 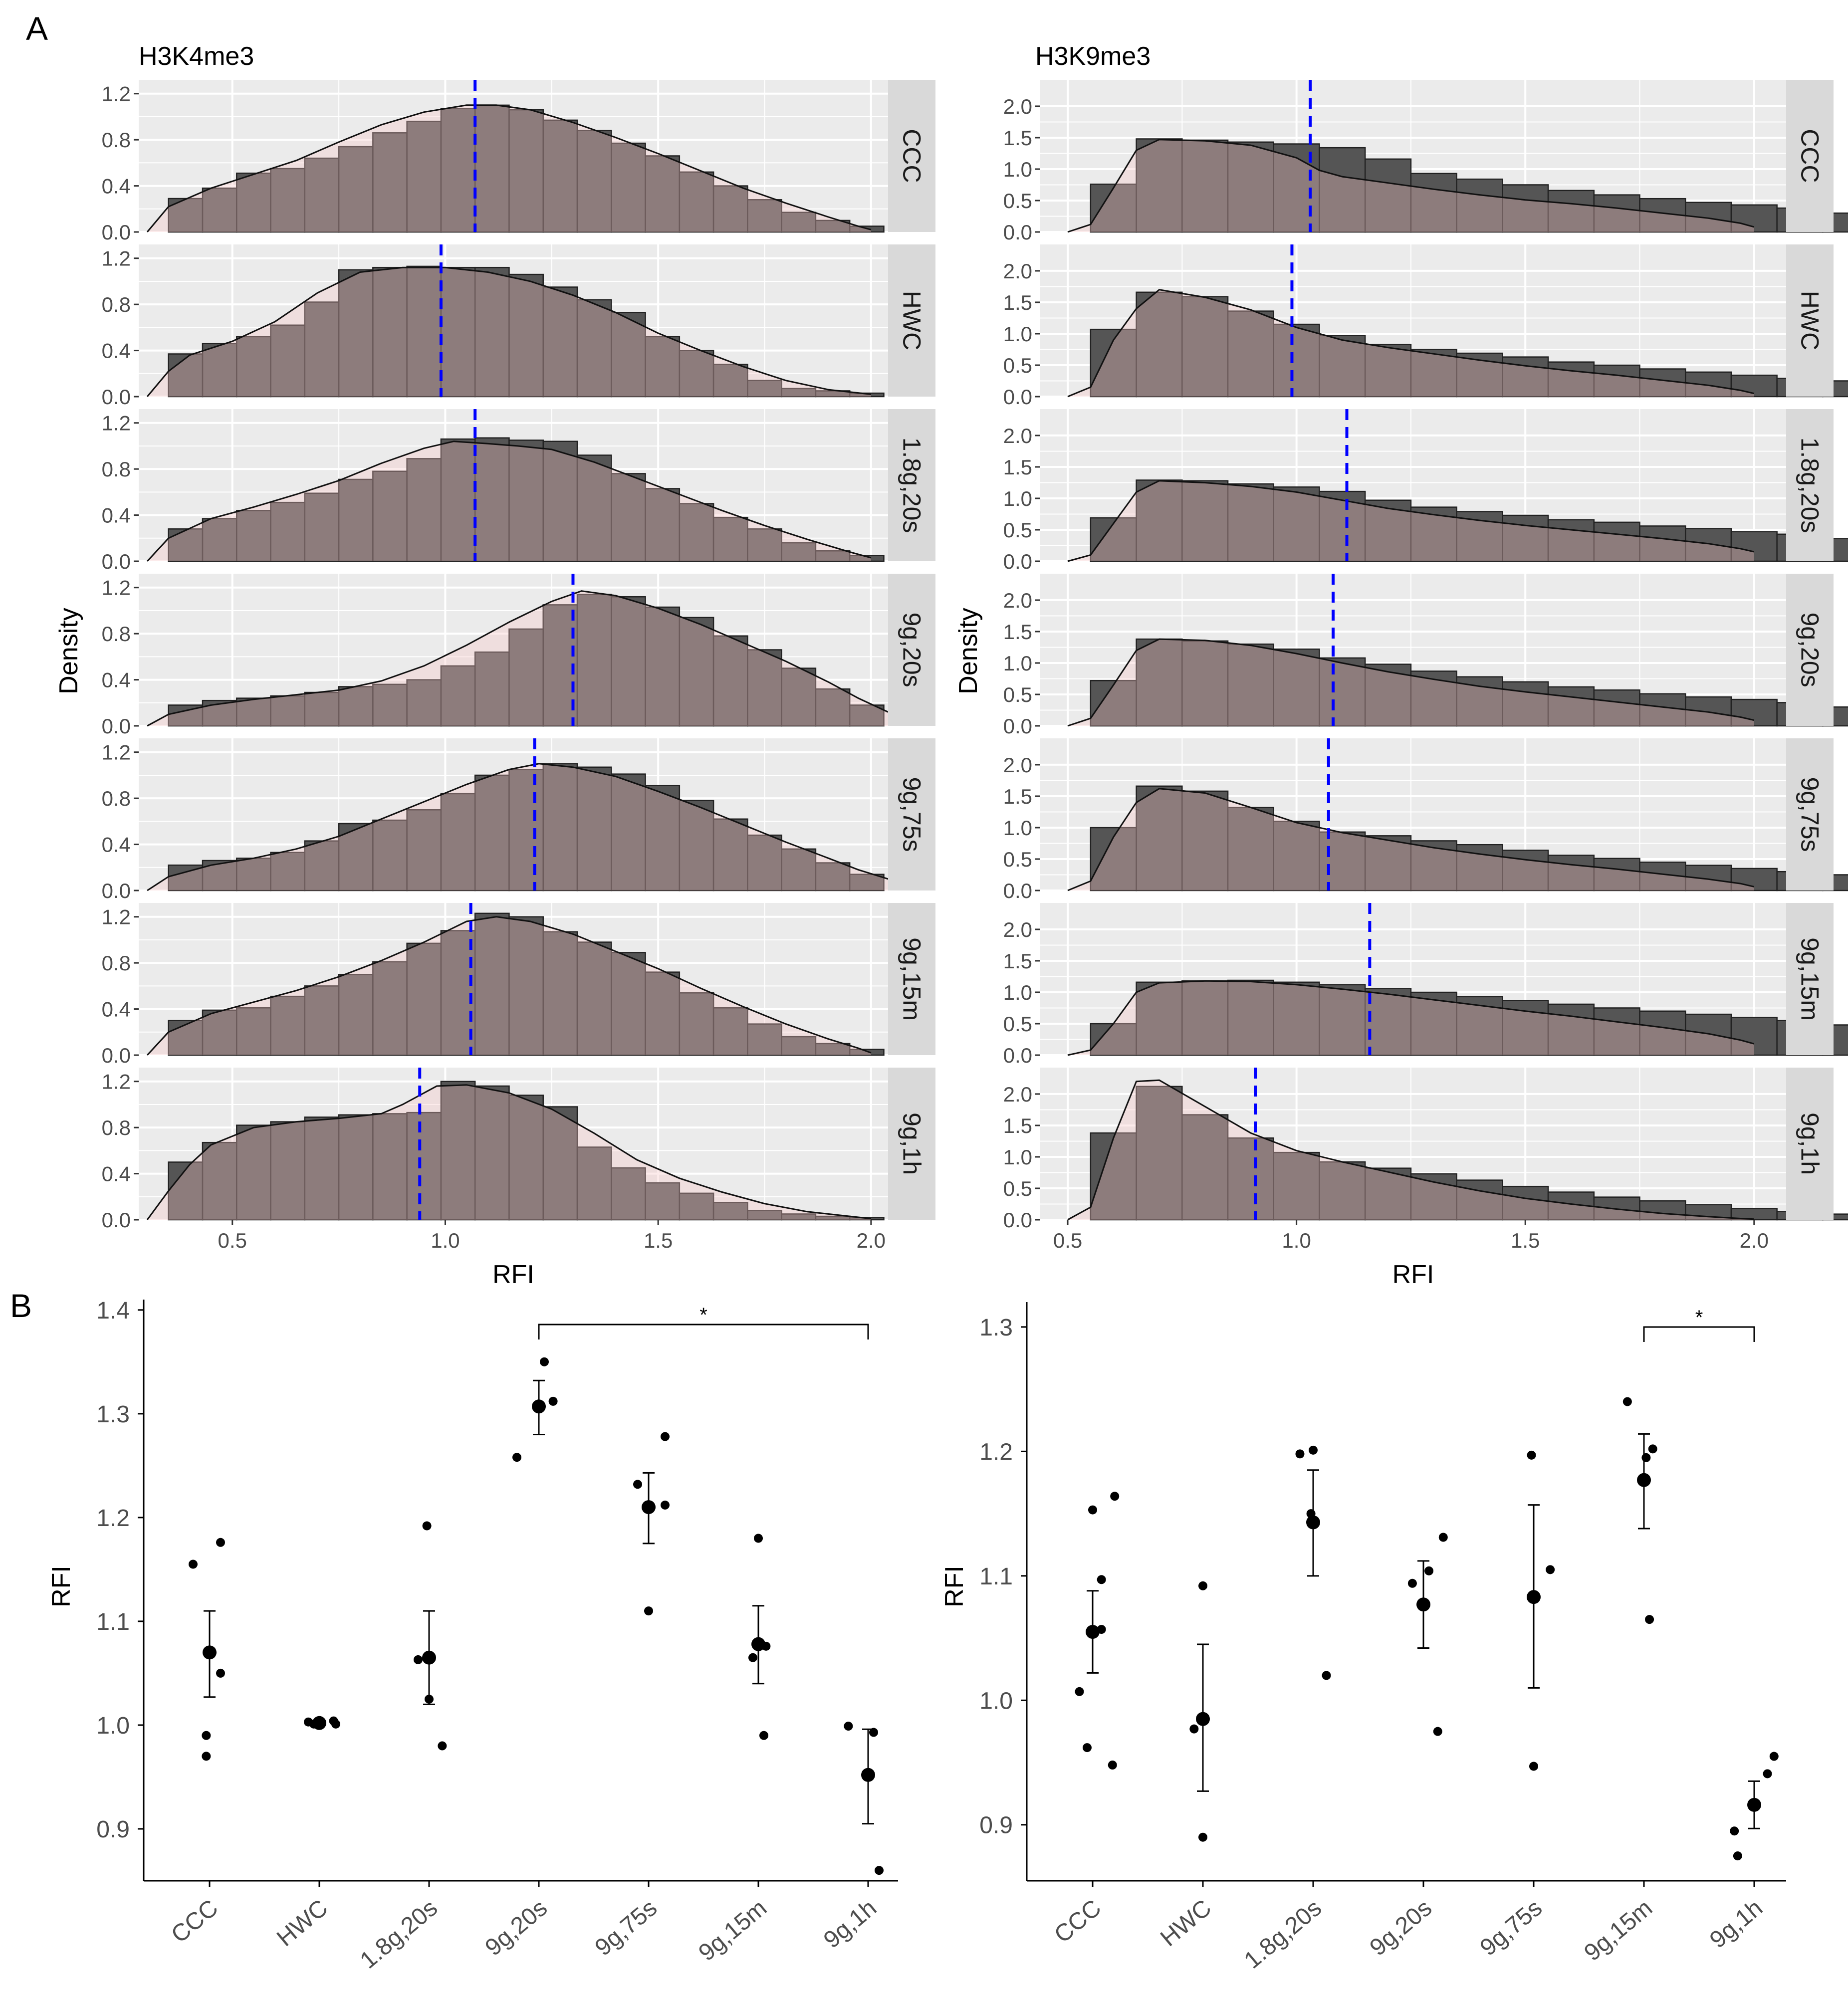 What do you see at coordinates (1093, 56) in the screenshot?
I see `chart-title: H3K9me3` at bounding box center [1093, 56].